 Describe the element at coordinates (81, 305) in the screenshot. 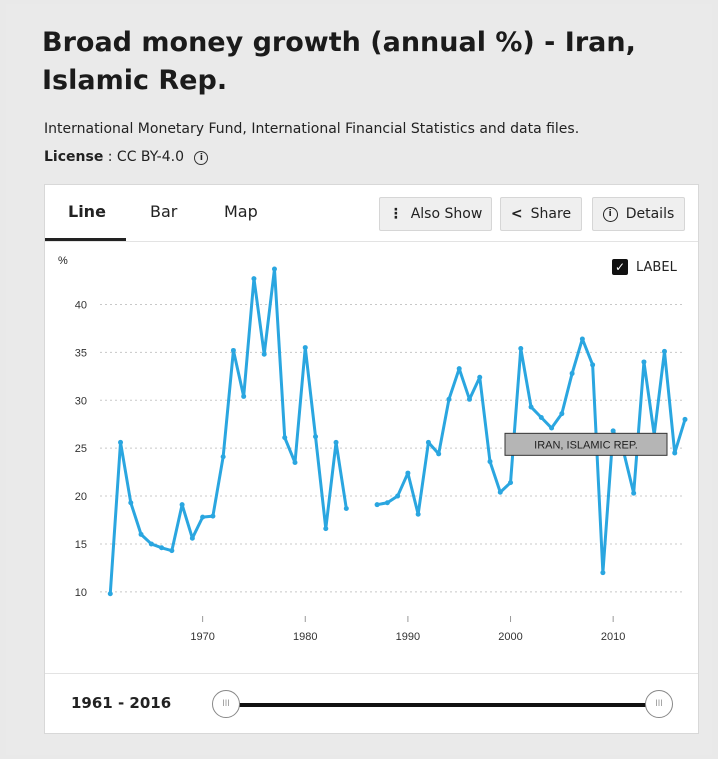

I see `y-tick-label: 40` at that location.